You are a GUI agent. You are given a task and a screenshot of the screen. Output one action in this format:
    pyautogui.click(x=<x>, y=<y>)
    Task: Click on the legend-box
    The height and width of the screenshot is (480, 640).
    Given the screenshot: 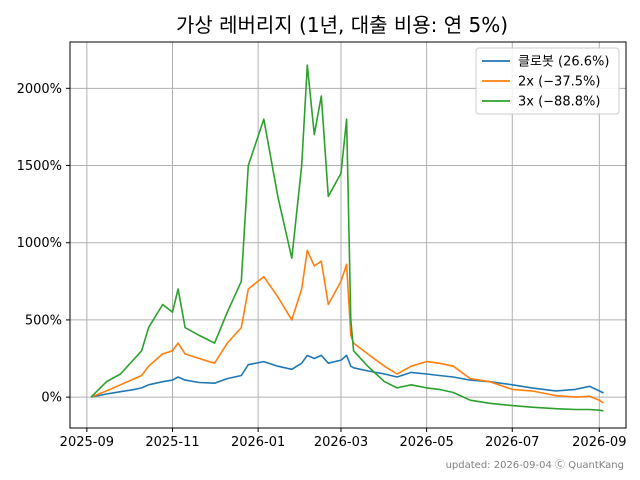 What is the action you would take?
    pyautogui.click(x=547, y=81)
    